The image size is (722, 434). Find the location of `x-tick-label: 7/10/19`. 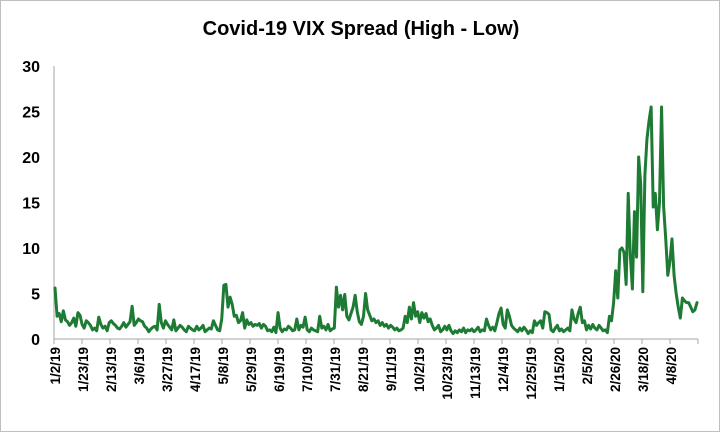

x-tick-label: 7/10/19 is located at coordinates (307, 369).